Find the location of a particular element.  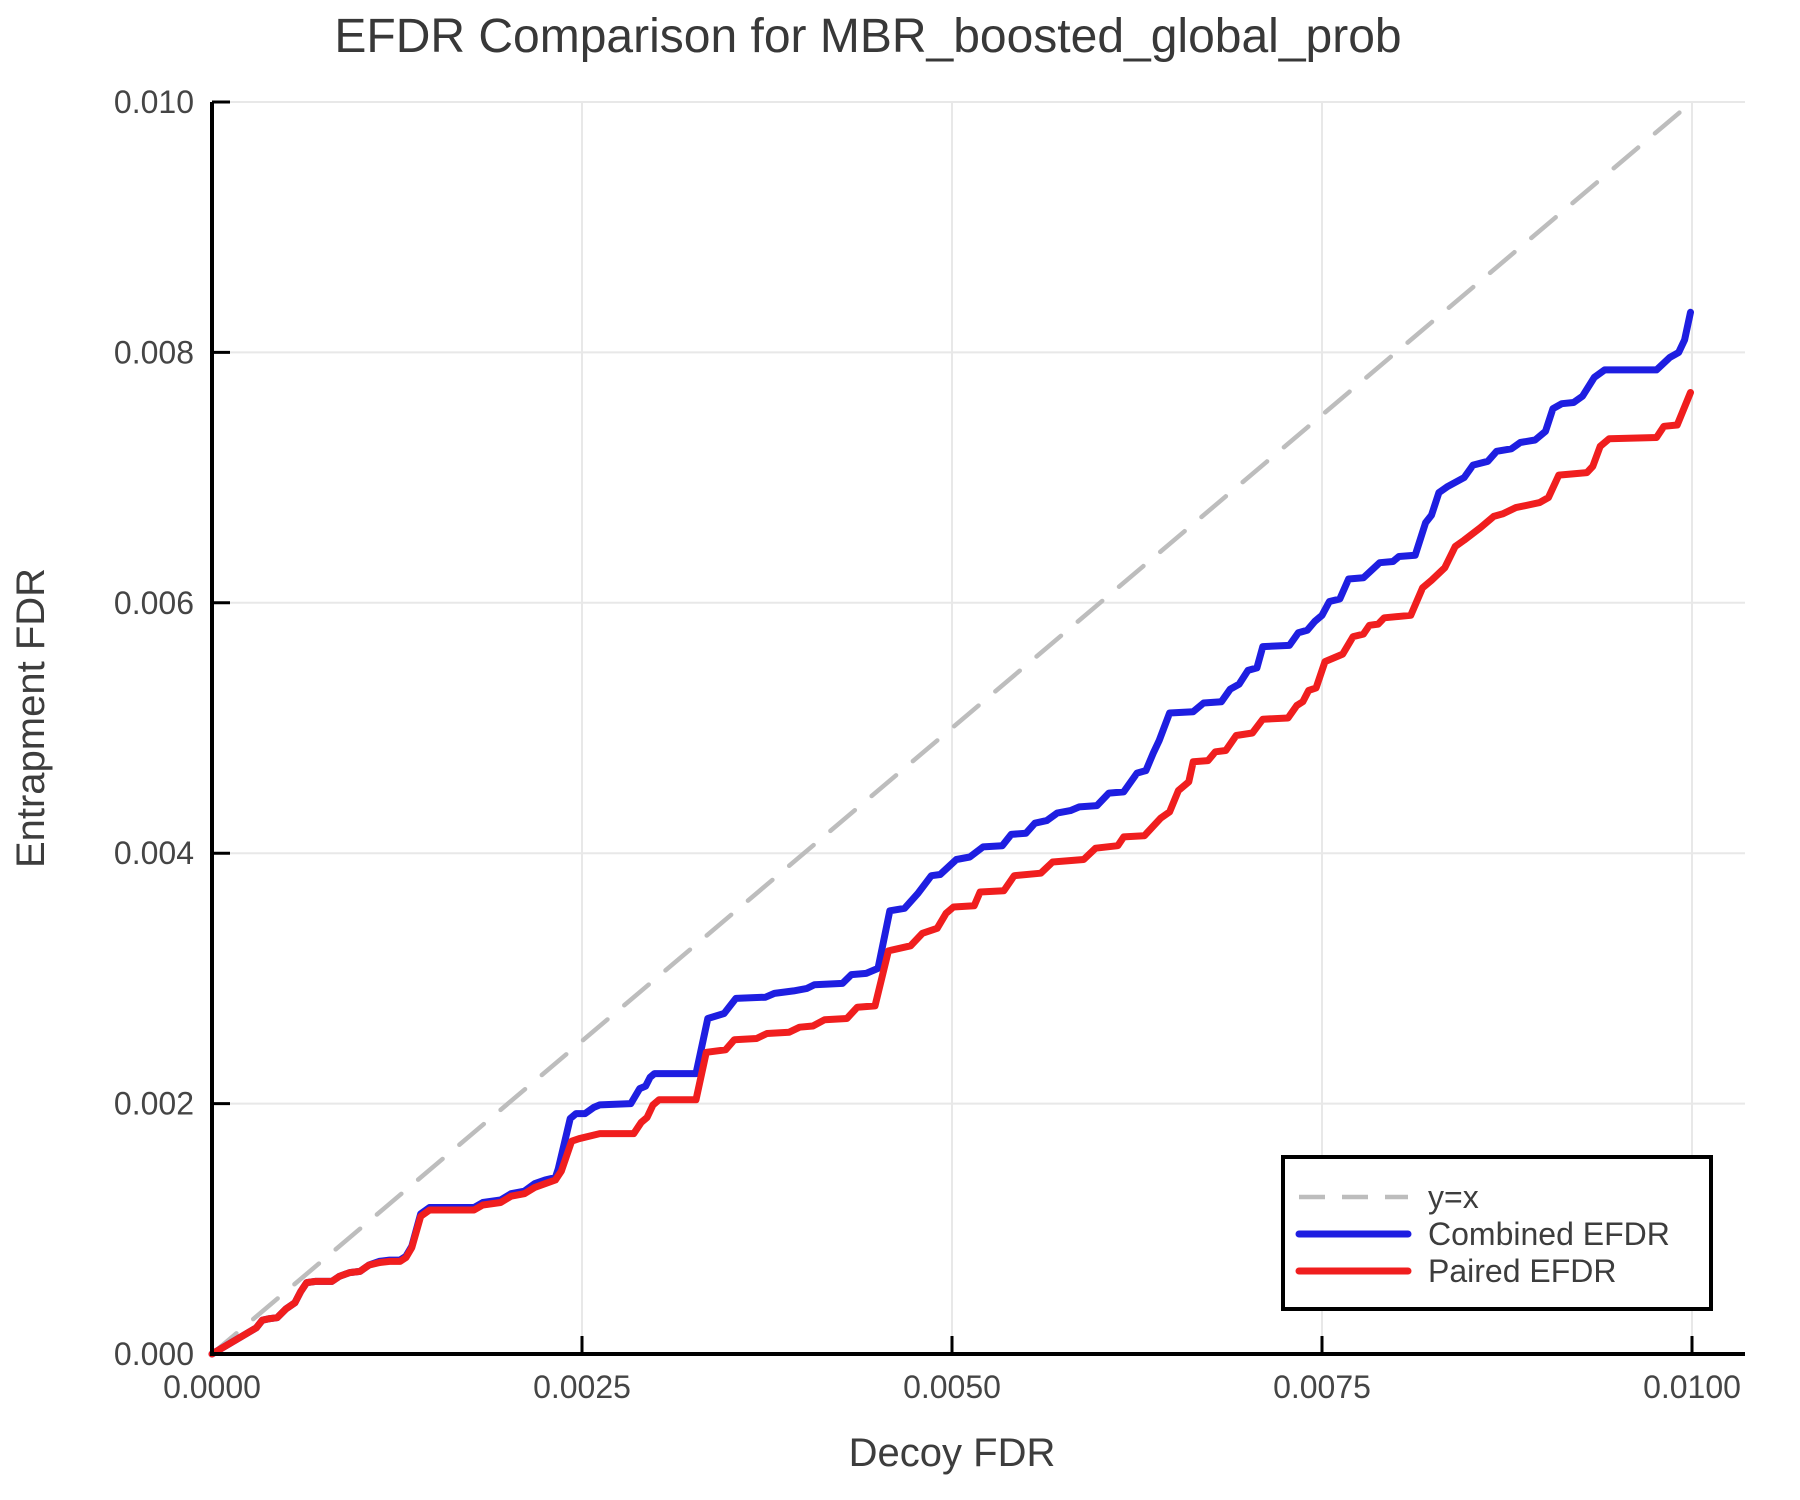

x-tick-label: 0.0050 is located at coordinates (952, 1387).